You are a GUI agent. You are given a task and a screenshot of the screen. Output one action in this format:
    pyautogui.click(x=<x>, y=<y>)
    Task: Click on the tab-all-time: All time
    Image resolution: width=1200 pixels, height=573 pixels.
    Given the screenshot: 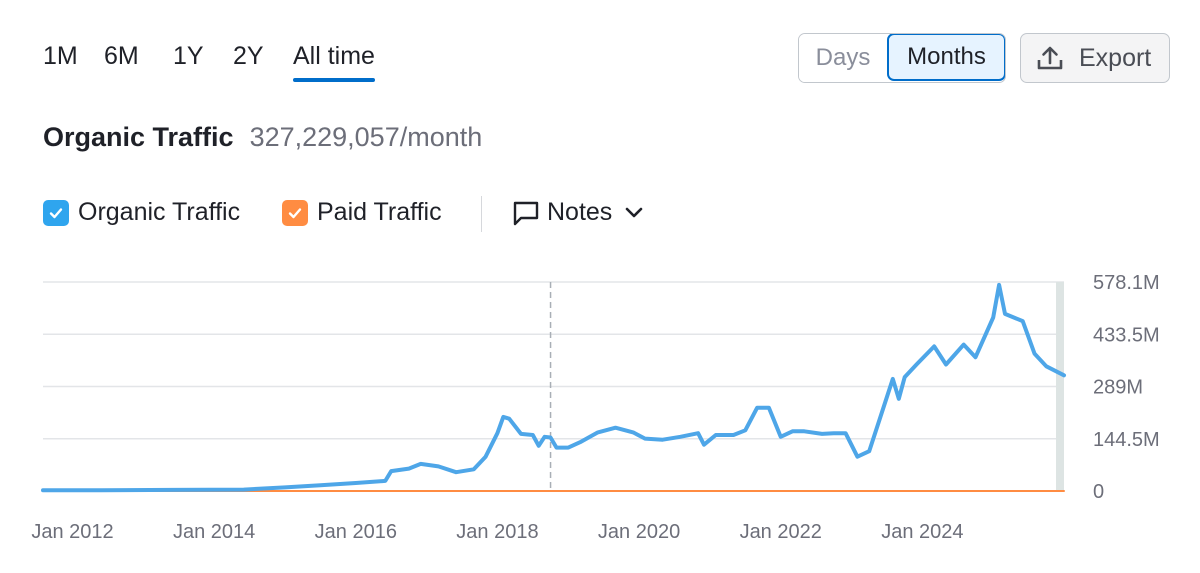 What is the action you would take?
    pyautogui.click(x=334, y=62)
    